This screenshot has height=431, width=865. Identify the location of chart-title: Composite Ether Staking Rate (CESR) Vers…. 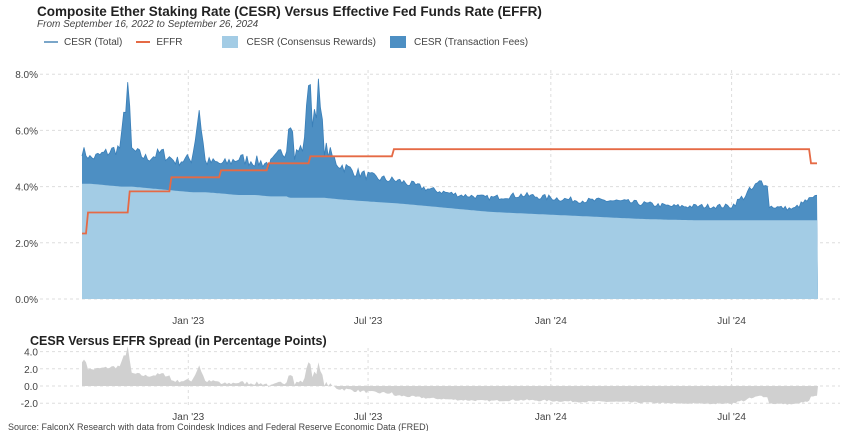
(289, 11).